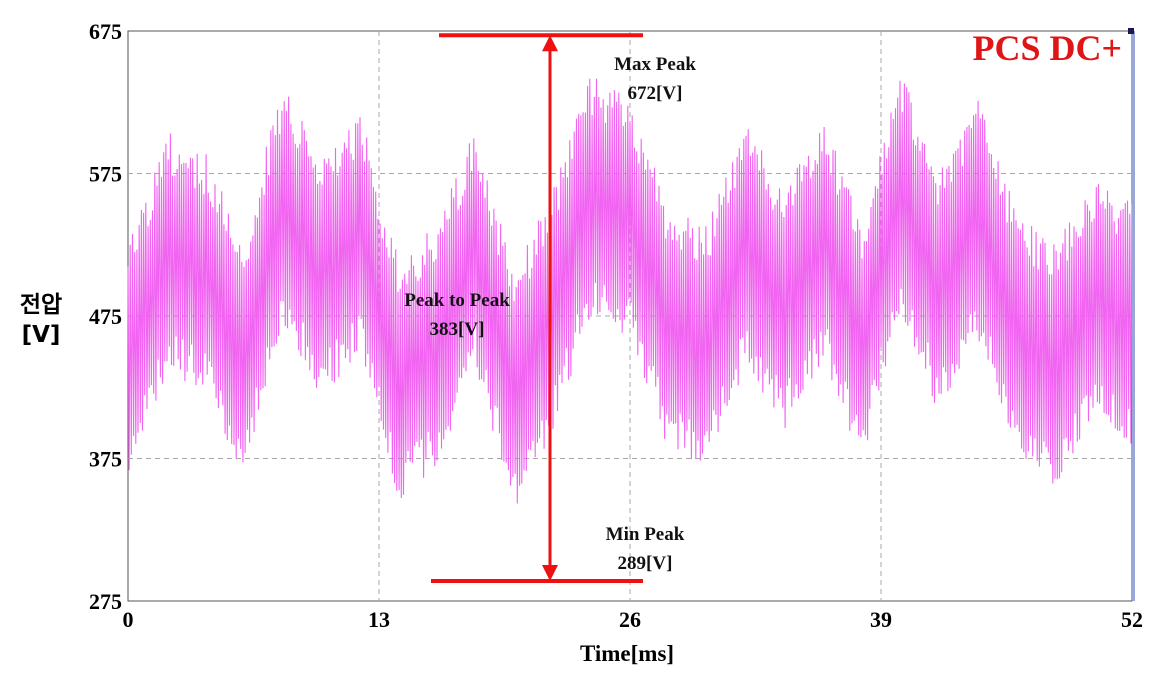 The height and width of the screenshot is (686, 1154). Describe the element at coordinates (105, 31) in the screenshot. I see `y-tick-label: 675` at that location.